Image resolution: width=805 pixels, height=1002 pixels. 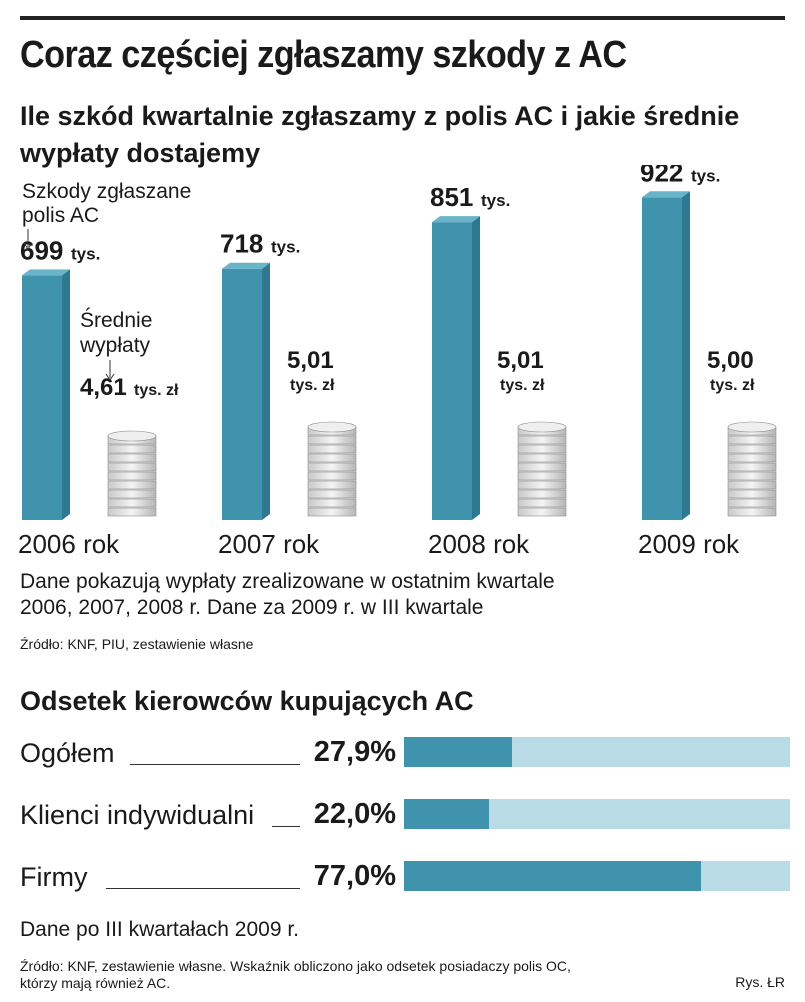 I want to click on claims-annotation-arrow-head, so click(x=28, y=246).